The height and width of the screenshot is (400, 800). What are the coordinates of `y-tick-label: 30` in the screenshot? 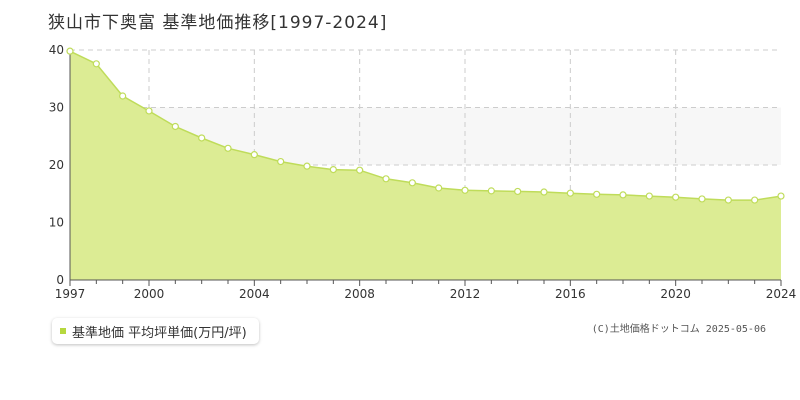 It's located at (56, 108).